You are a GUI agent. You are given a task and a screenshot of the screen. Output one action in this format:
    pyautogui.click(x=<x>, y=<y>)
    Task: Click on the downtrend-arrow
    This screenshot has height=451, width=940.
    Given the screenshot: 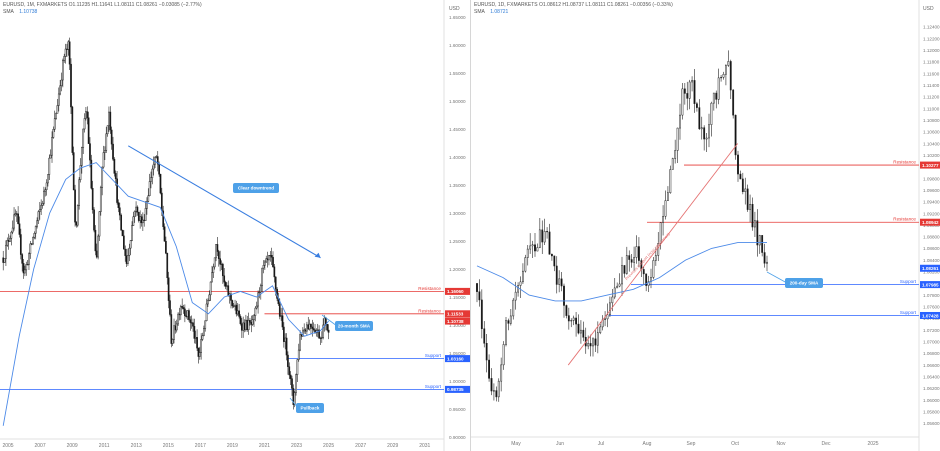 What is the action you would take?
    pyautogui.click(x=224, y=202)
    